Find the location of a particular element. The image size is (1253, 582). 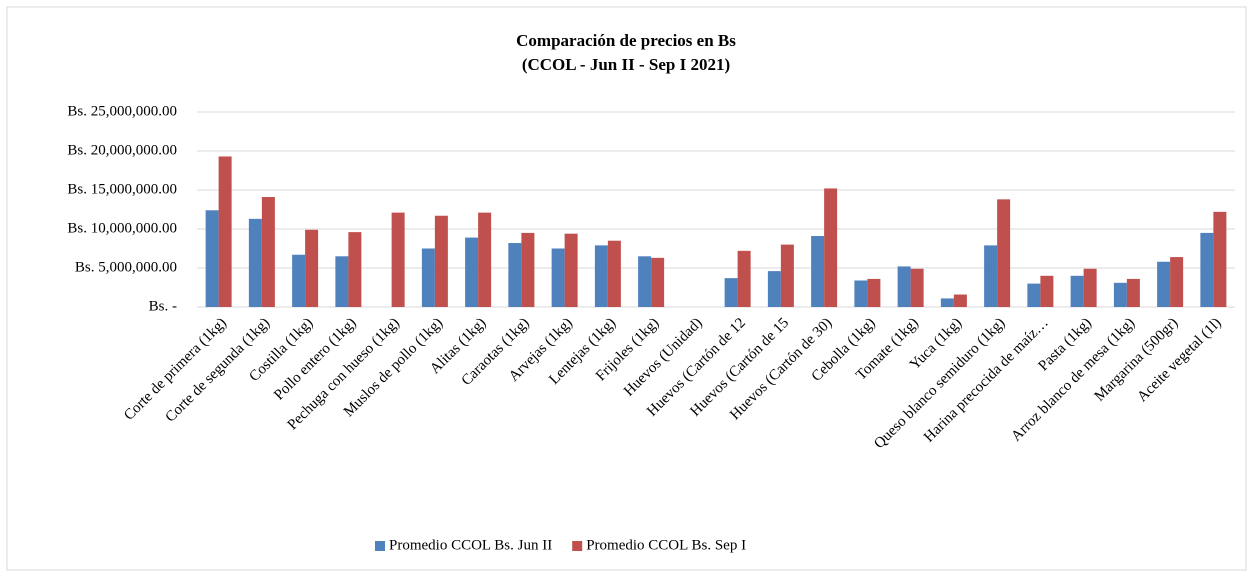

y-tick-label: Bs. 5,000,000.00 is located at coordinates (126, 267).